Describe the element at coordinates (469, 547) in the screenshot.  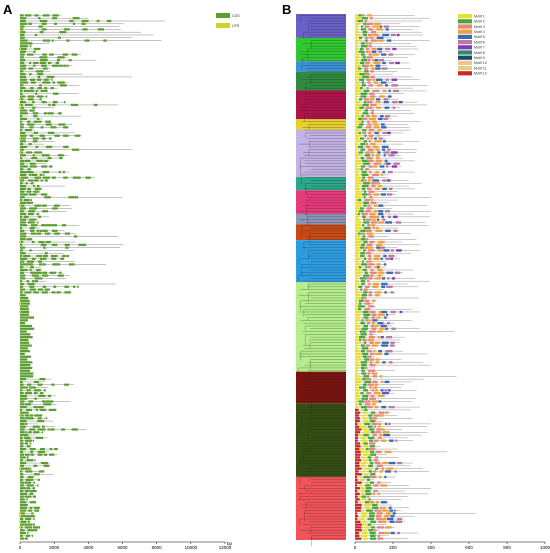
I see `panel-b-tick-label: 600` at that location.